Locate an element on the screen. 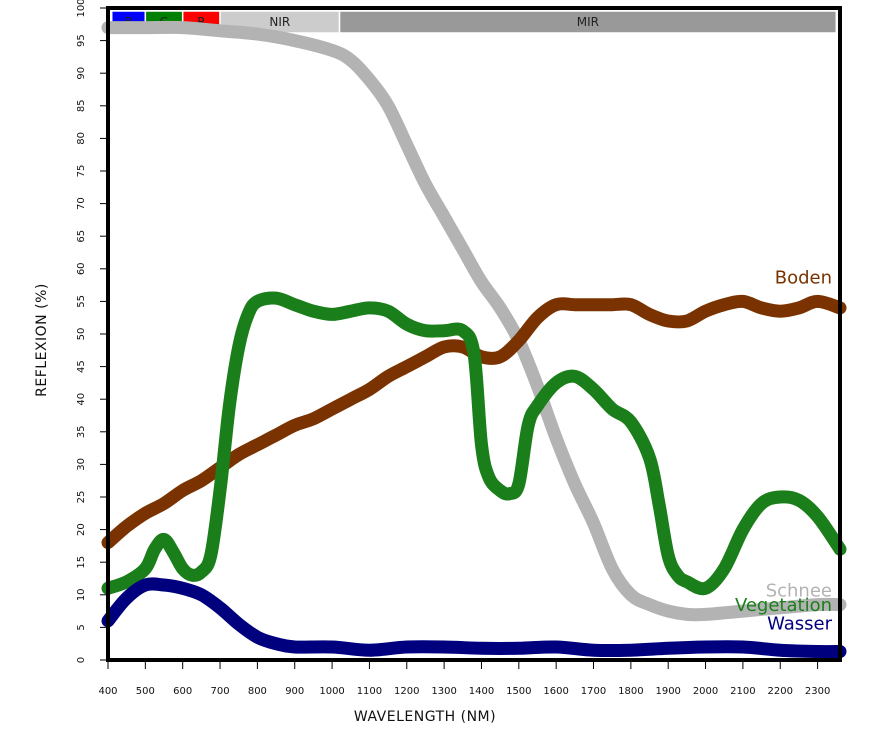 The width and height of the screenshot is (893, 730). y-tick-label: 75 is located at coordinates (81, 171).